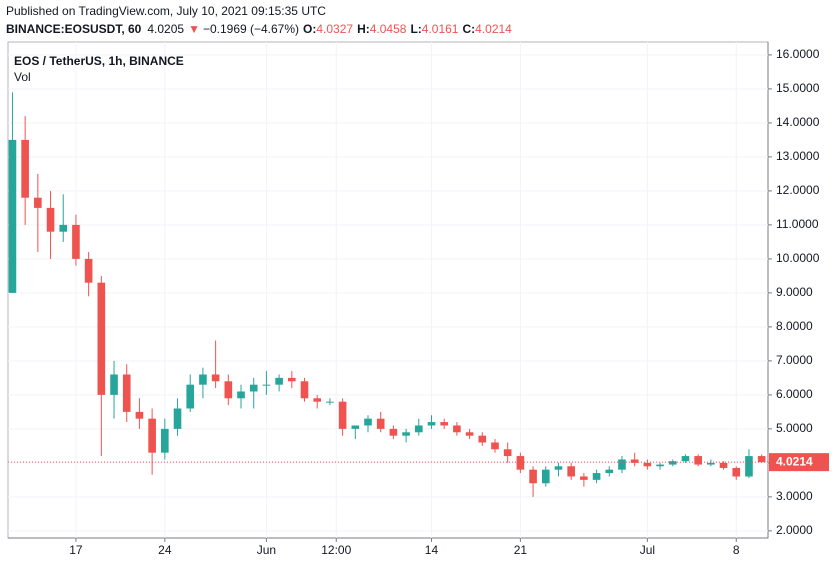 This screenshot has height=576, width=836. Describe the element at coordinates (647, 550) in the screenshot. I see `x-tick-label: Jul` at that location.